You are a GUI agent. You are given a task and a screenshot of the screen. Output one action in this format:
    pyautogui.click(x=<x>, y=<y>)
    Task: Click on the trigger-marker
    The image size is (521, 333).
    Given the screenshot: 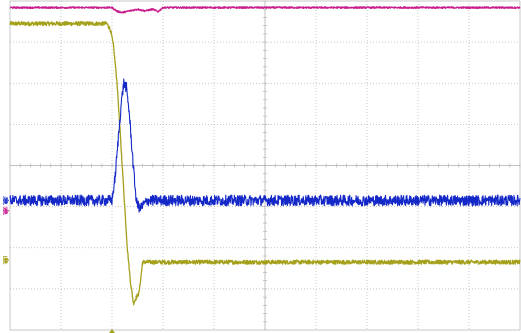 What is the action you would take?
    pyautogui.click(x=112, y=331)
    